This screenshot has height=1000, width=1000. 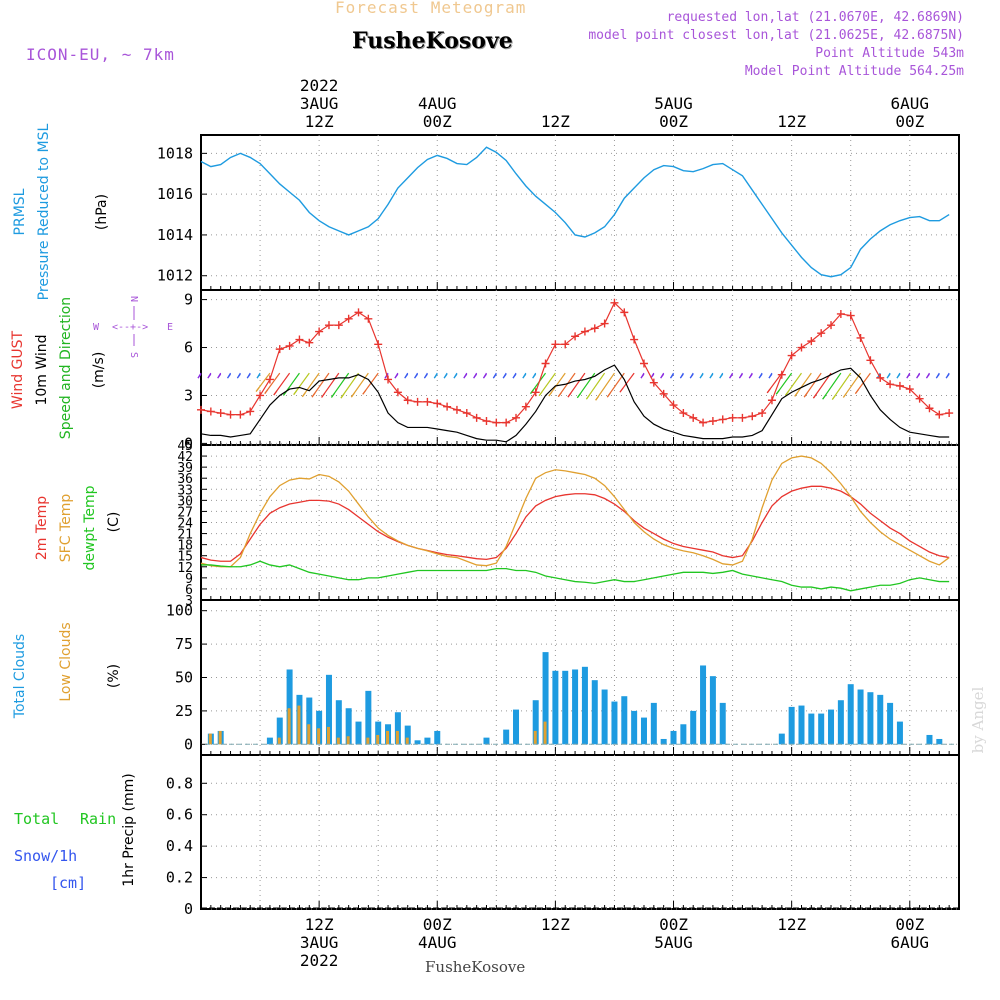 I want to click on legend-rain: Rain, so click(x=98, y=819).